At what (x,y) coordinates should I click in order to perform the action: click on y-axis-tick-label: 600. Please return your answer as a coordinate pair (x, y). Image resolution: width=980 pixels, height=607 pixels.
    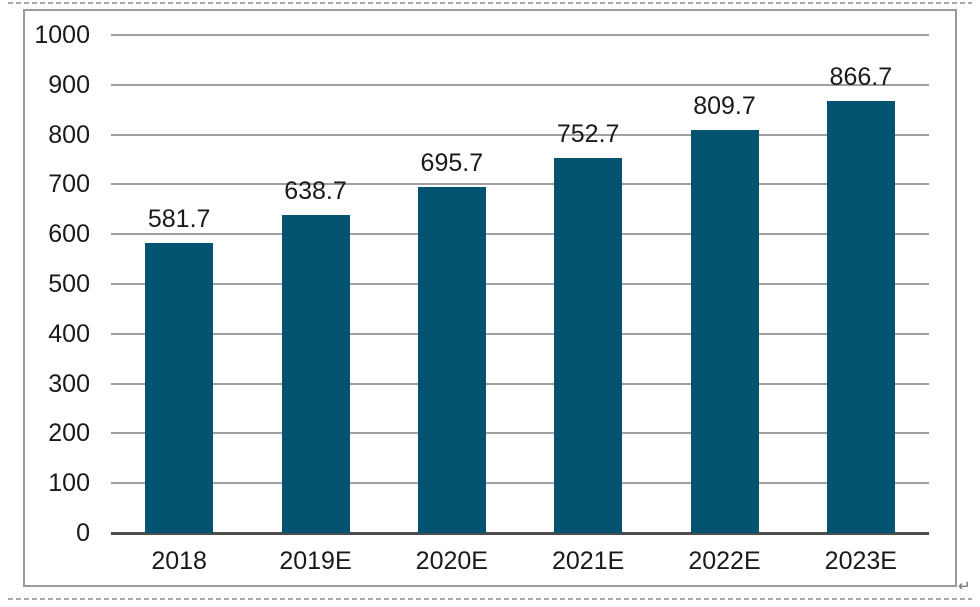
    Looking at the image, I should click on (69, 234).